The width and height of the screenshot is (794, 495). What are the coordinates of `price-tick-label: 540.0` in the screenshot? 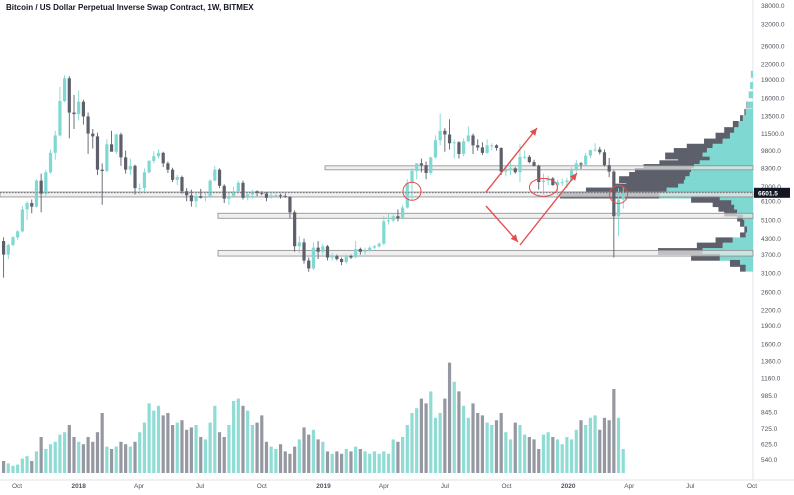 It's located at (769, 460).